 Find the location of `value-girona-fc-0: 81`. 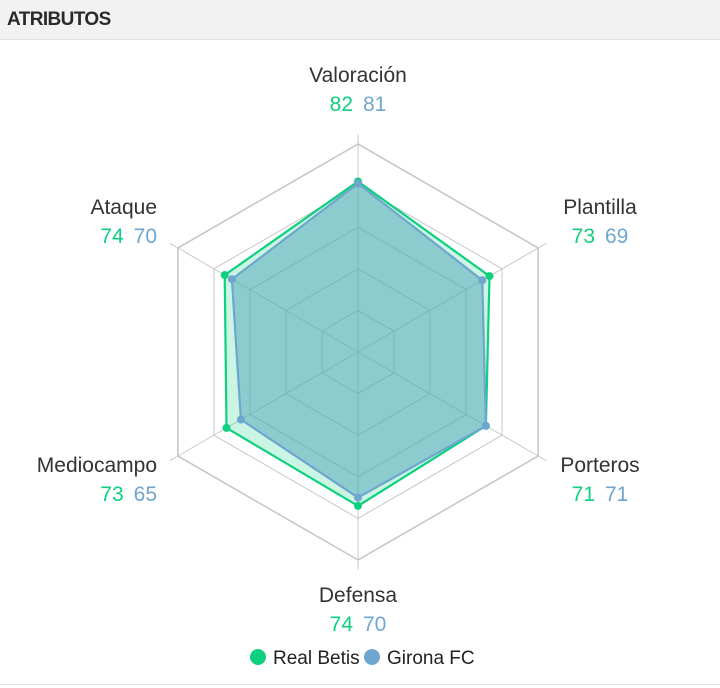

value-girona-fc-0: 81 is located at coordinates (374, 104).